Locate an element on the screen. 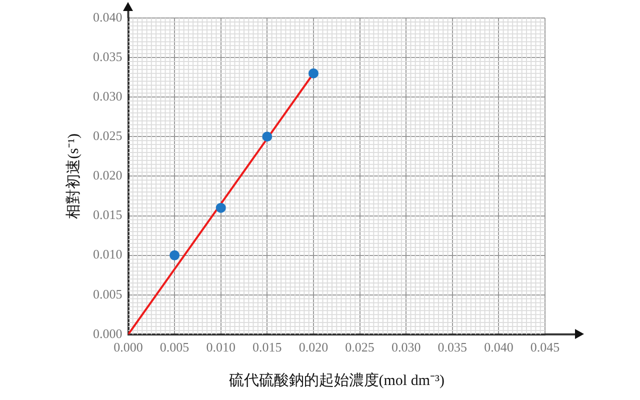 The image size is (640, 400). y-tick-label: 0.005 is located at coordinates (107, 294).